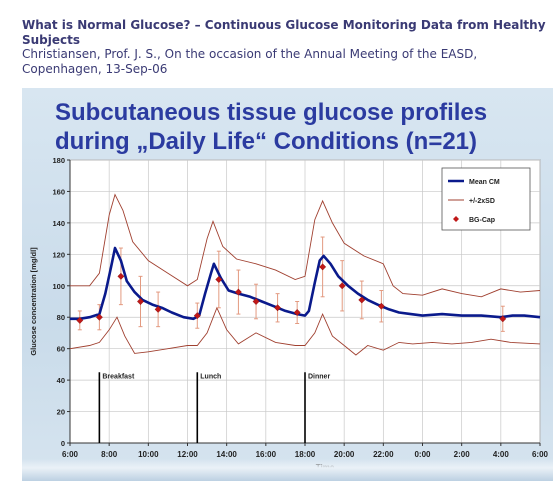  I want to click on x-tick-label: 8:00, so click(109, 454).